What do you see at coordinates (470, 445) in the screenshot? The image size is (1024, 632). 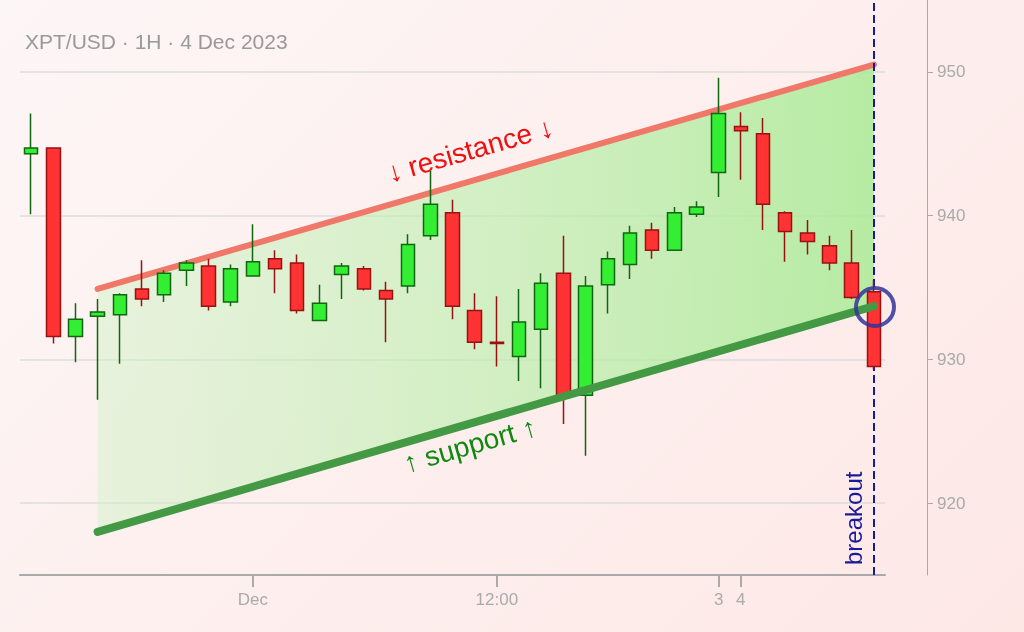 I see `annotation: ↑ support ↑` at bounding box center [470, 445].